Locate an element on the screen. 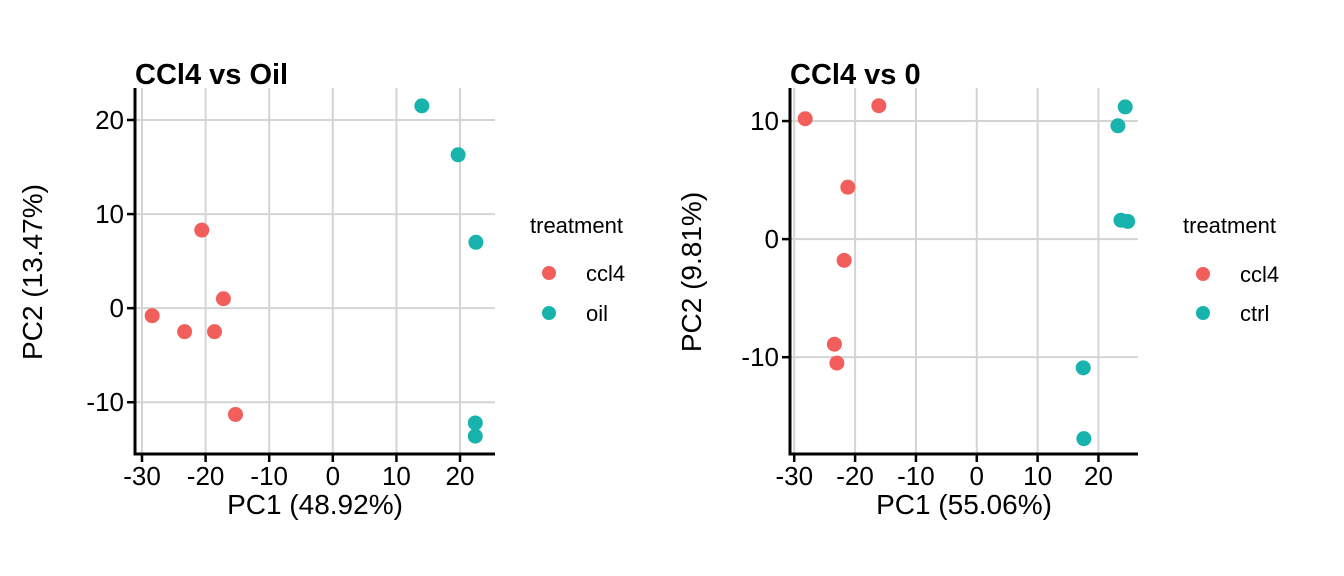  legend-item-label: ctrl is located at coordinates (1255, 313).